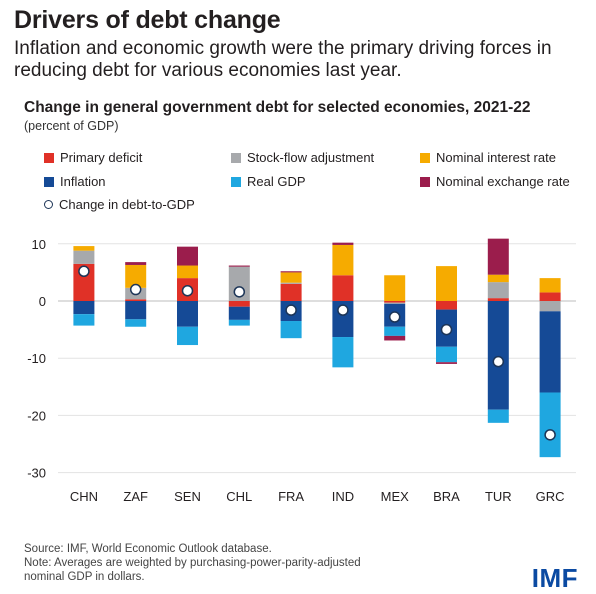  What do you see at coordinates (187, 314) in the screenshot?
I see `bar-inflation-sen` at bounding box center [187, 314].